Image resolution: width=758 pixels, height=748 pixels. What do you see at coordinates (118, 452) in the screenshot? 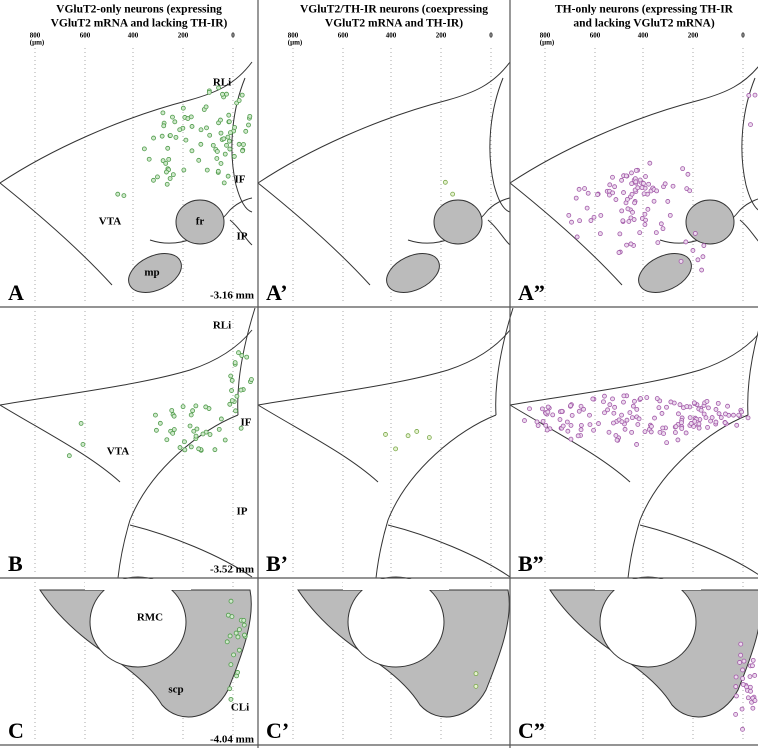
I see `region-label: VTA` at bounding box center [118, 452].